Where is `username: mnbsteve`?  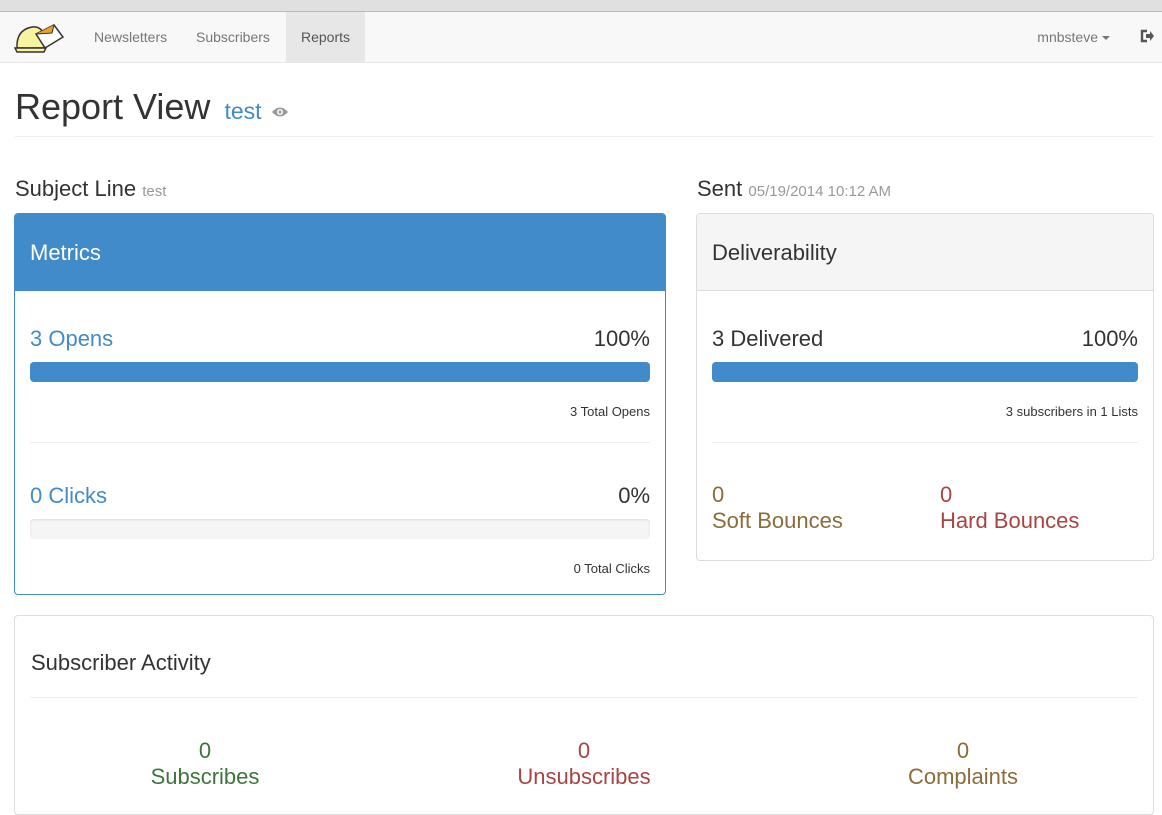
username: mnbsteve is located at coordinates (1067, 37).